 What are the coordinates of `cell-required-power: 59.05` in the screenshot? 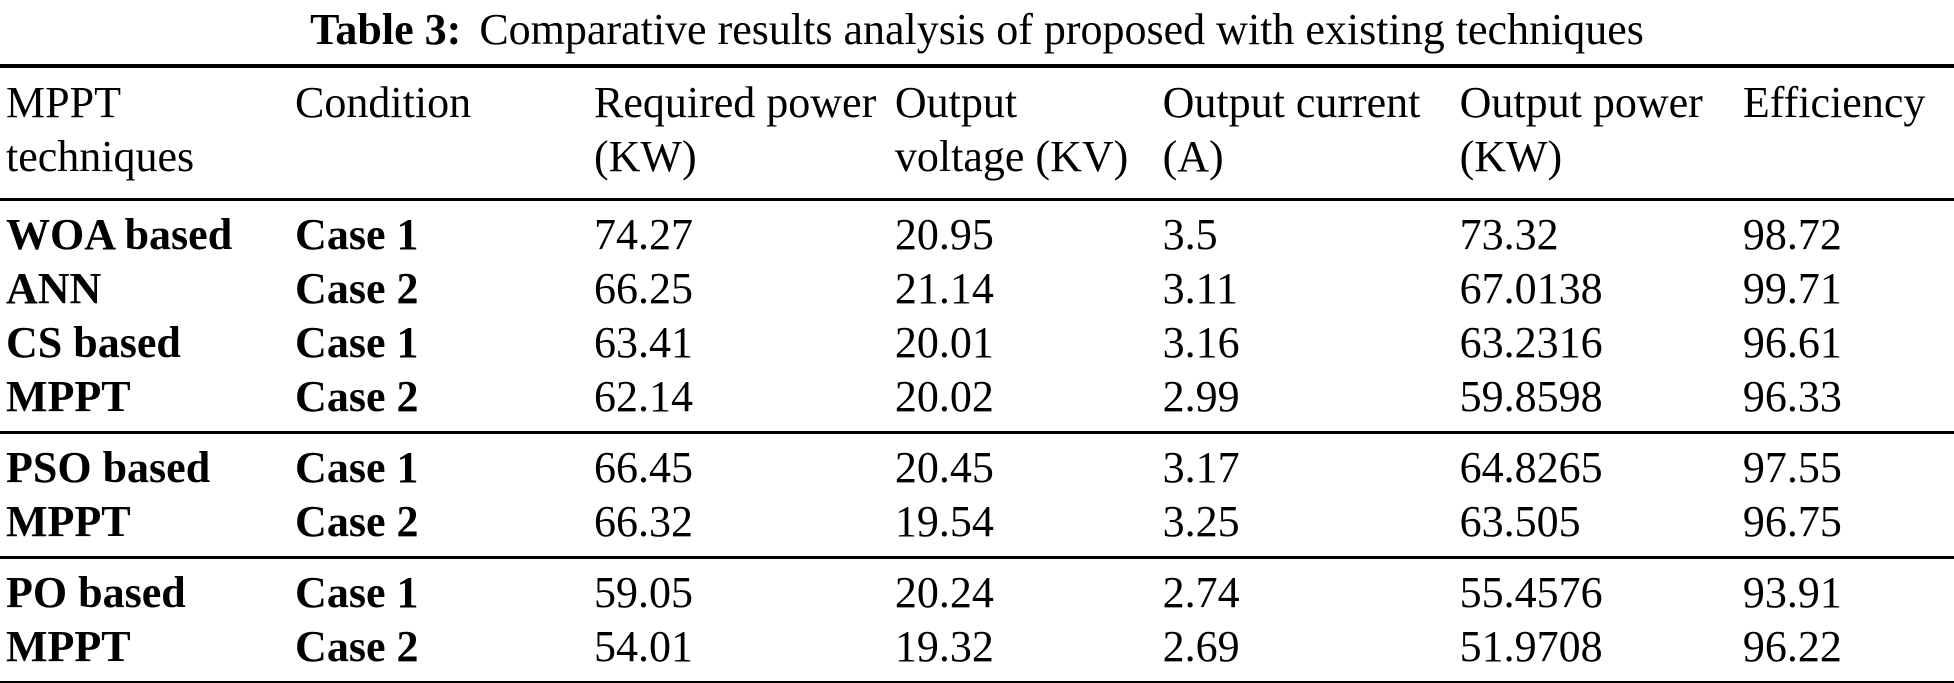 It's located at (643, 592).